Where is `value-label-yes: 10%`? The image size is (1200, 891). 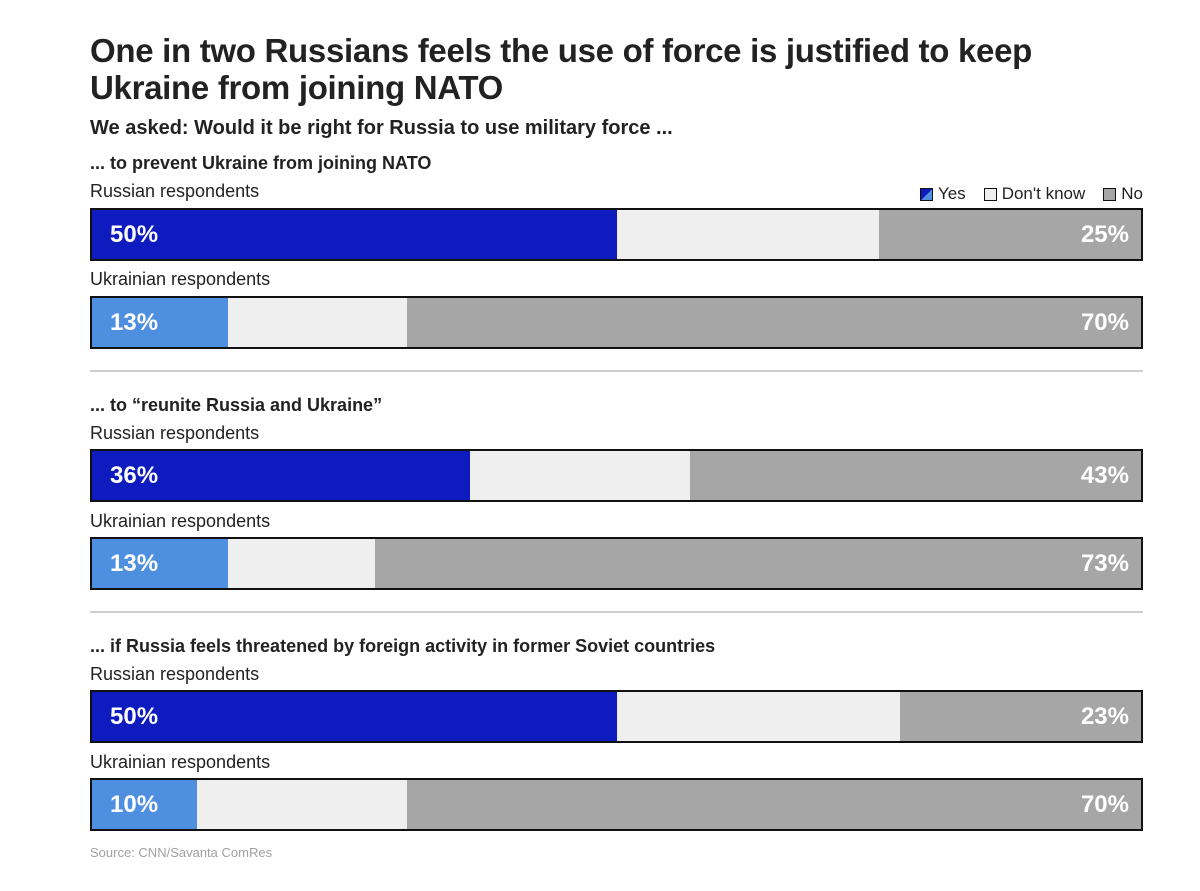 value-label-yes: 10% is located at coordinates (134, 804).